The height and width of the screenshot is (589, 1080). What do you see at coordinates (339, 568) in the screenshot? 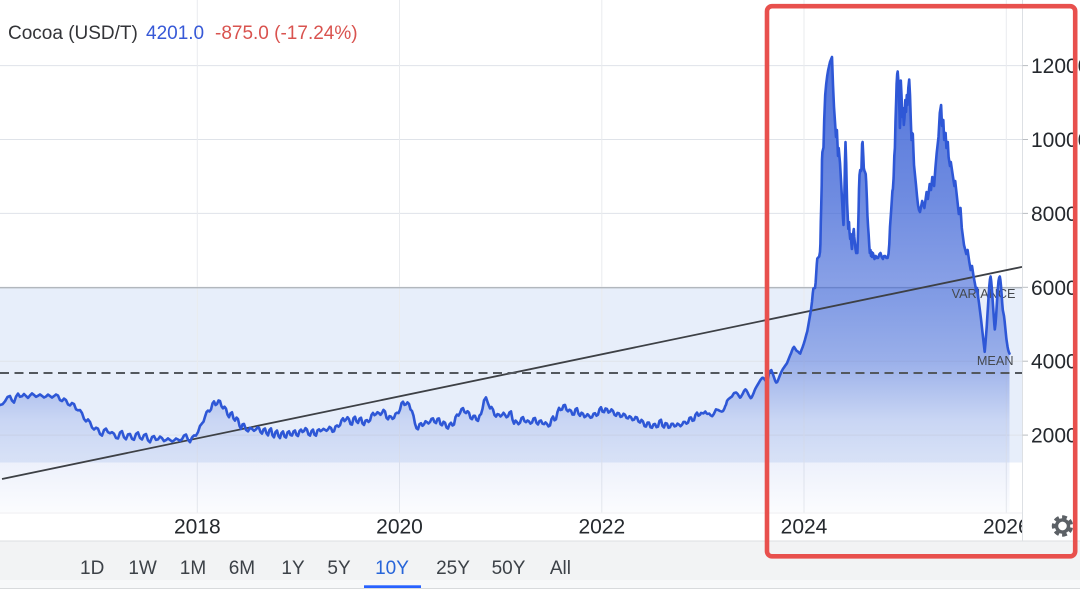
I see `svg-text: 5Y` at bounding box center [339, 568].